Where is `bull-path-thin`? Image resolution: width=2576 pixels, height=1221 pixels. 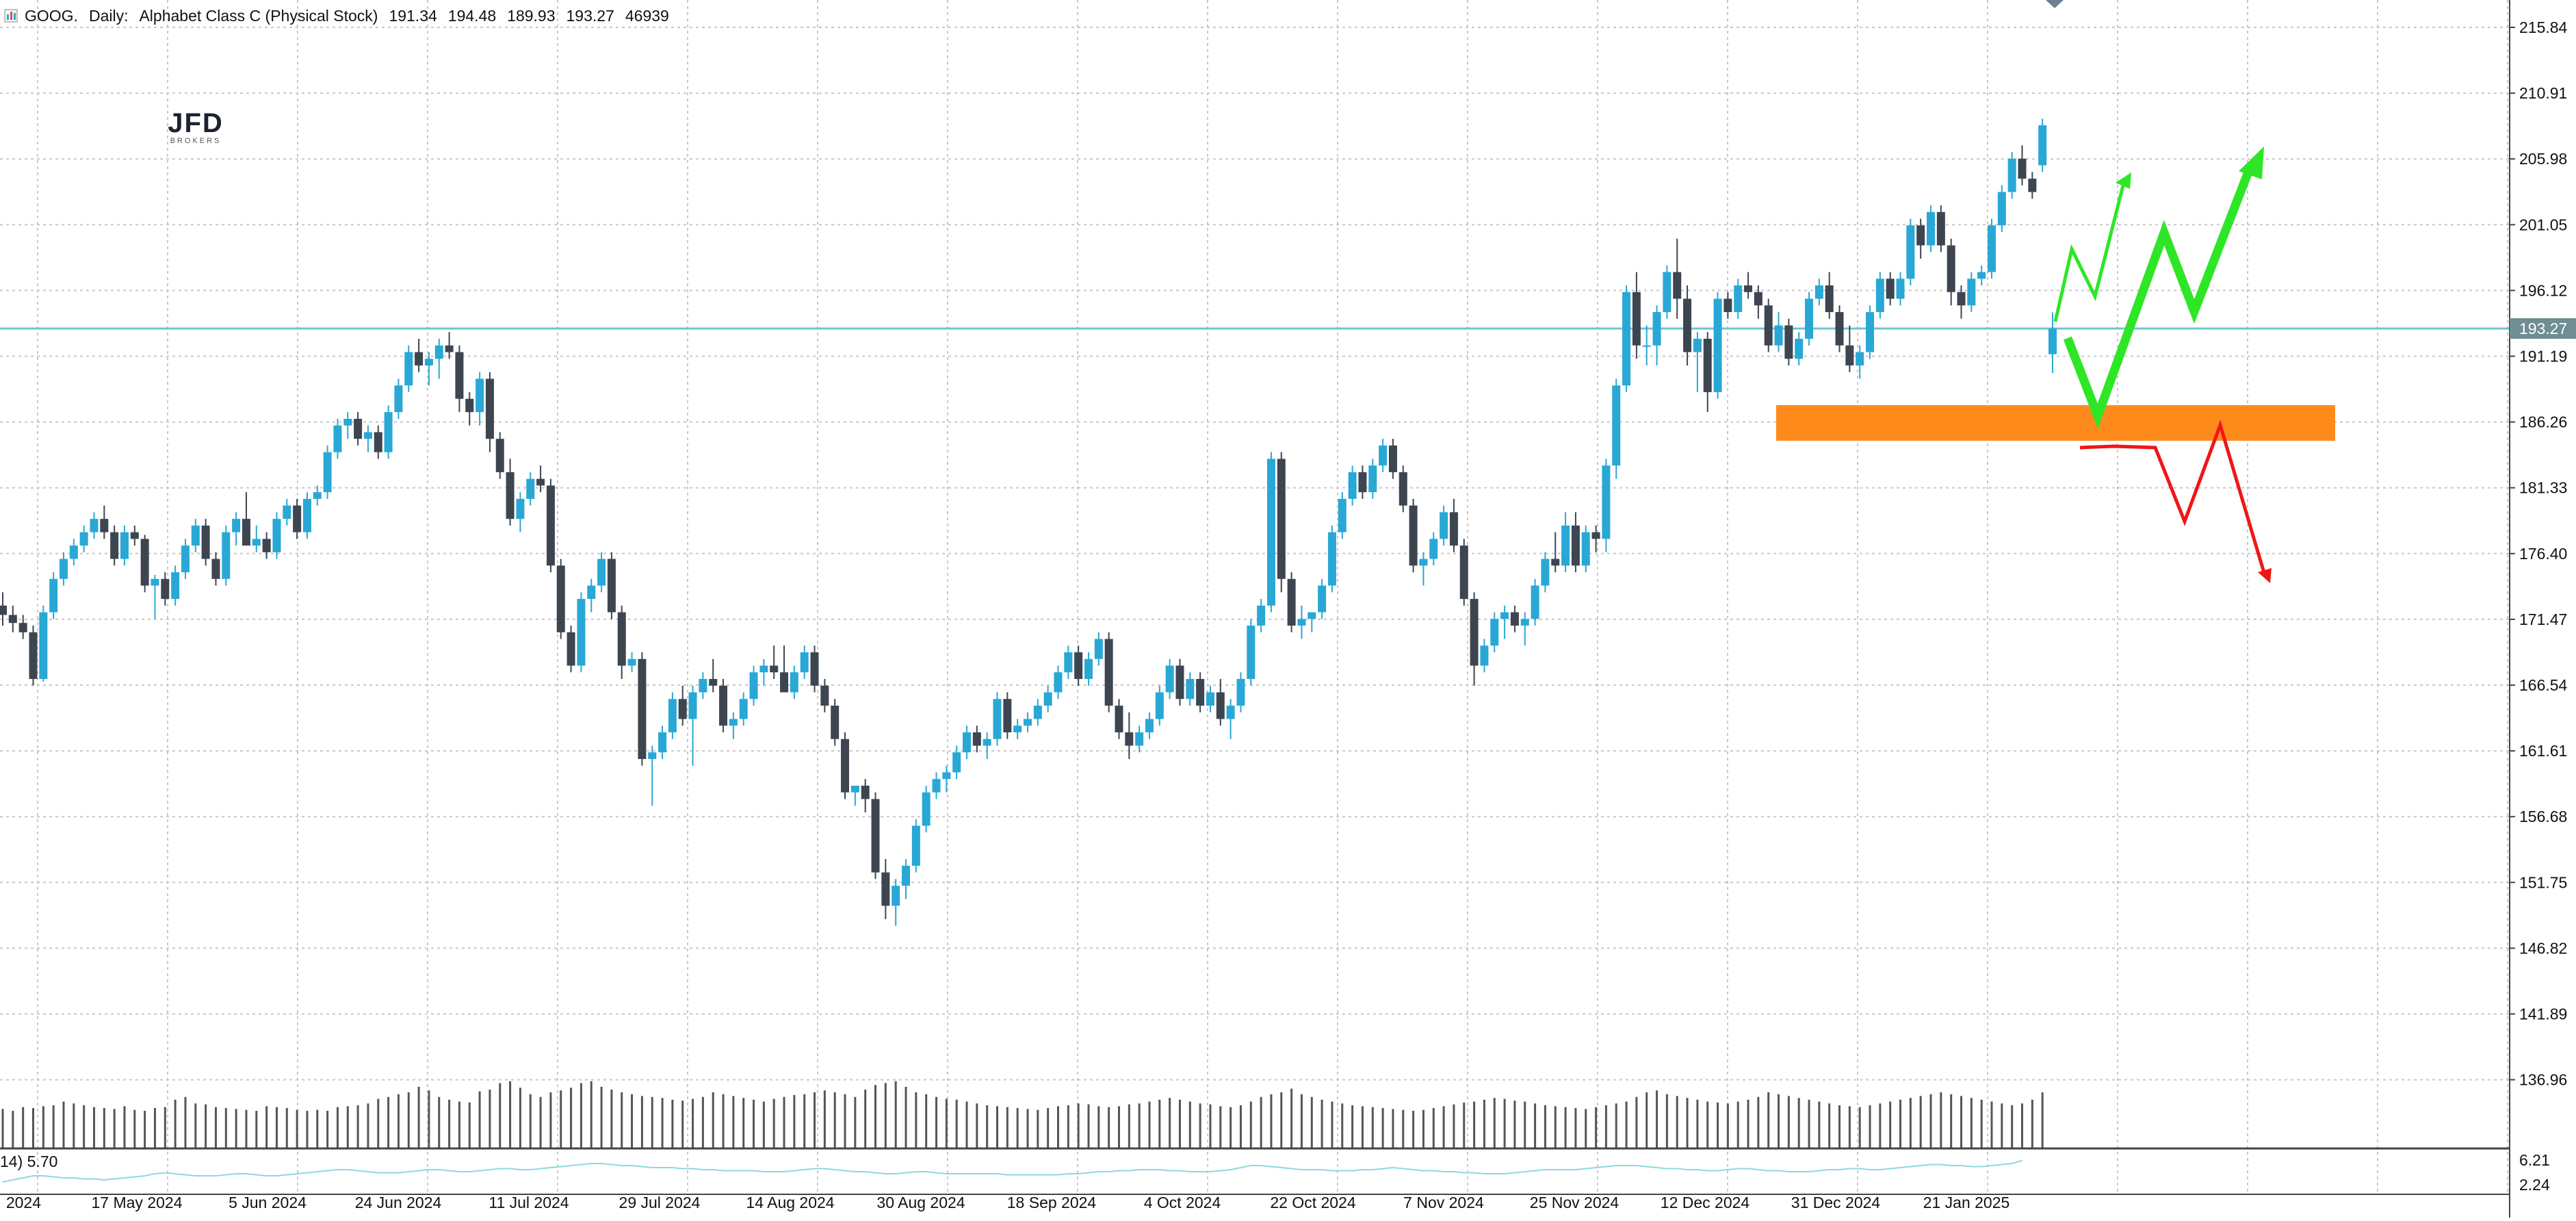 bull-path-thin is located at coordinates (2089, 252).